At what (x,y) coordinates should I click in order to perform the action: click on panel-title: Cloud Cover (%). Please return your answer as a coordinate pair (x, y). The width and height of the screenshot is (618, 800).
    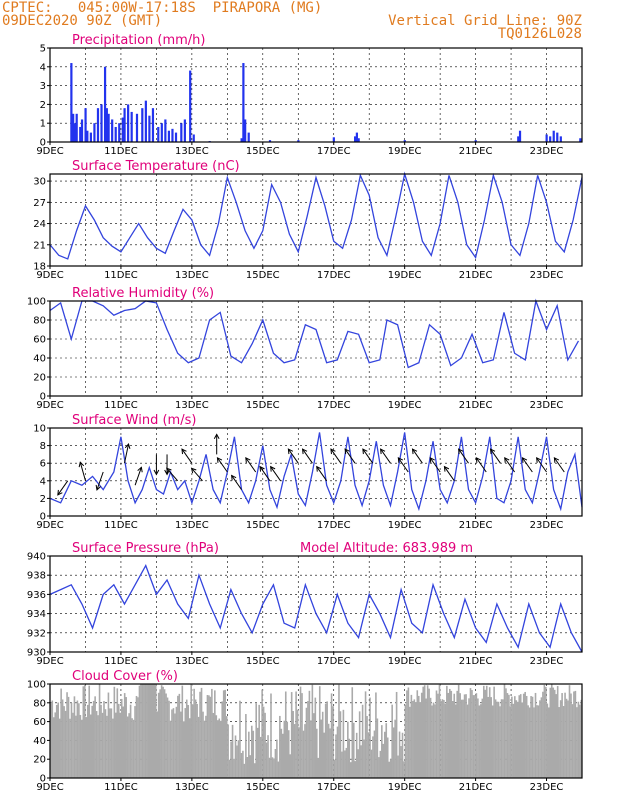
    Looking at the image, I should click on (125, 676).